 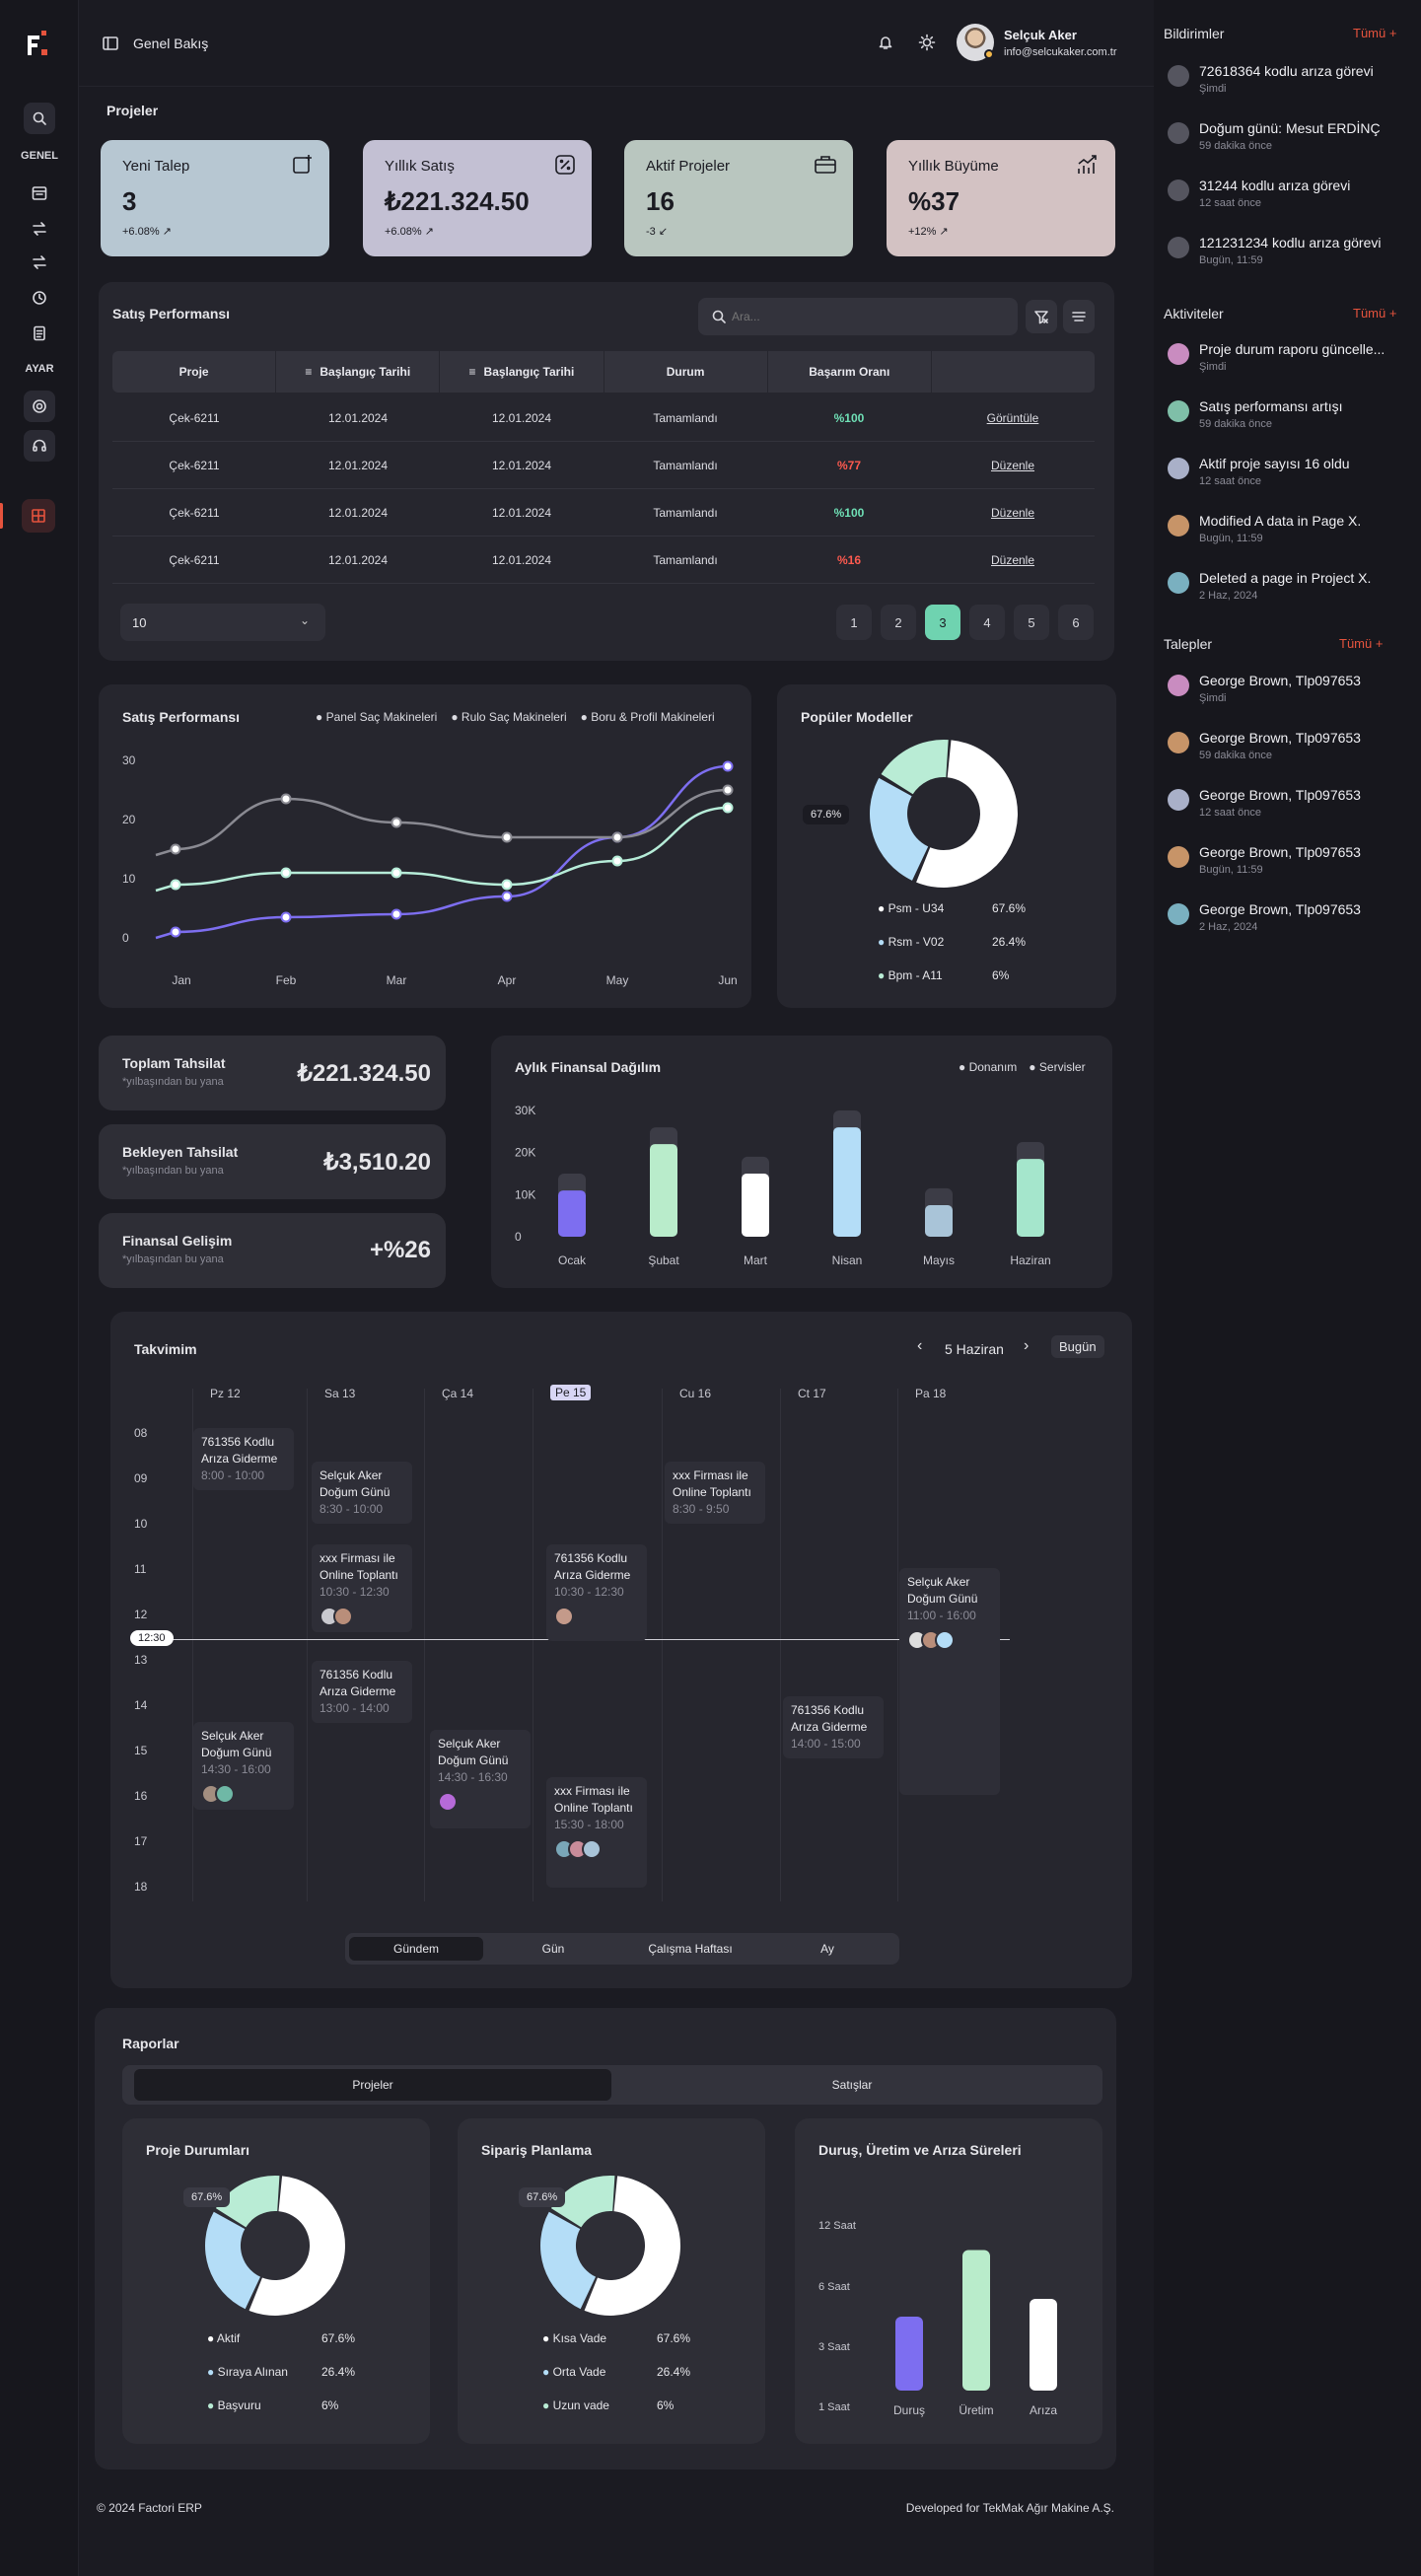 I want to click on activities-item: Deleted a page in Project X. 2 Haz, 2024, so click(x=1291, y=589).